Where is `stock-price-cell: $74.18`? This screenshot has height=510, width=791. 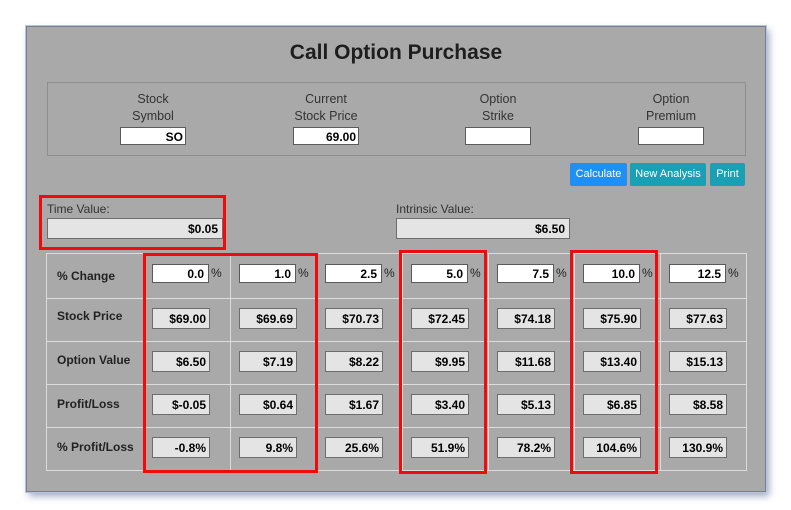 stock-price-cell: $74.18 is located at coordinates (526, 318).